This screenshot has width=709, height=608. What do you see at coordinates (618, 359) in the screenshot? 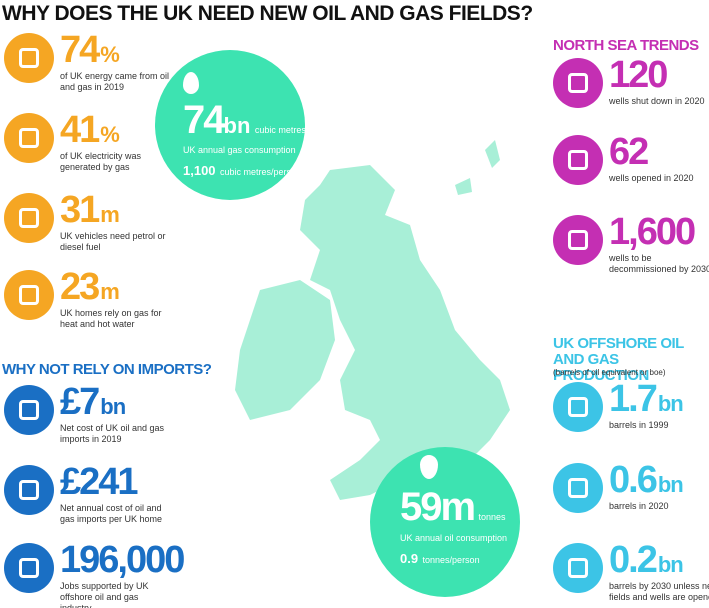
I see `production-heading: UK OFFSHORE OIL AND GAS PRODUCTION` at bounding box center [618, 359].